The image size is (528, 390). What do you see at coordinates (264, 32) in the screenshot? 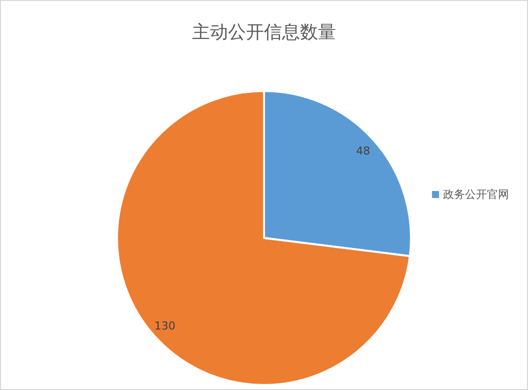
I see `chart-title: 主动公开信息数量` at bounding box center [264, 32].